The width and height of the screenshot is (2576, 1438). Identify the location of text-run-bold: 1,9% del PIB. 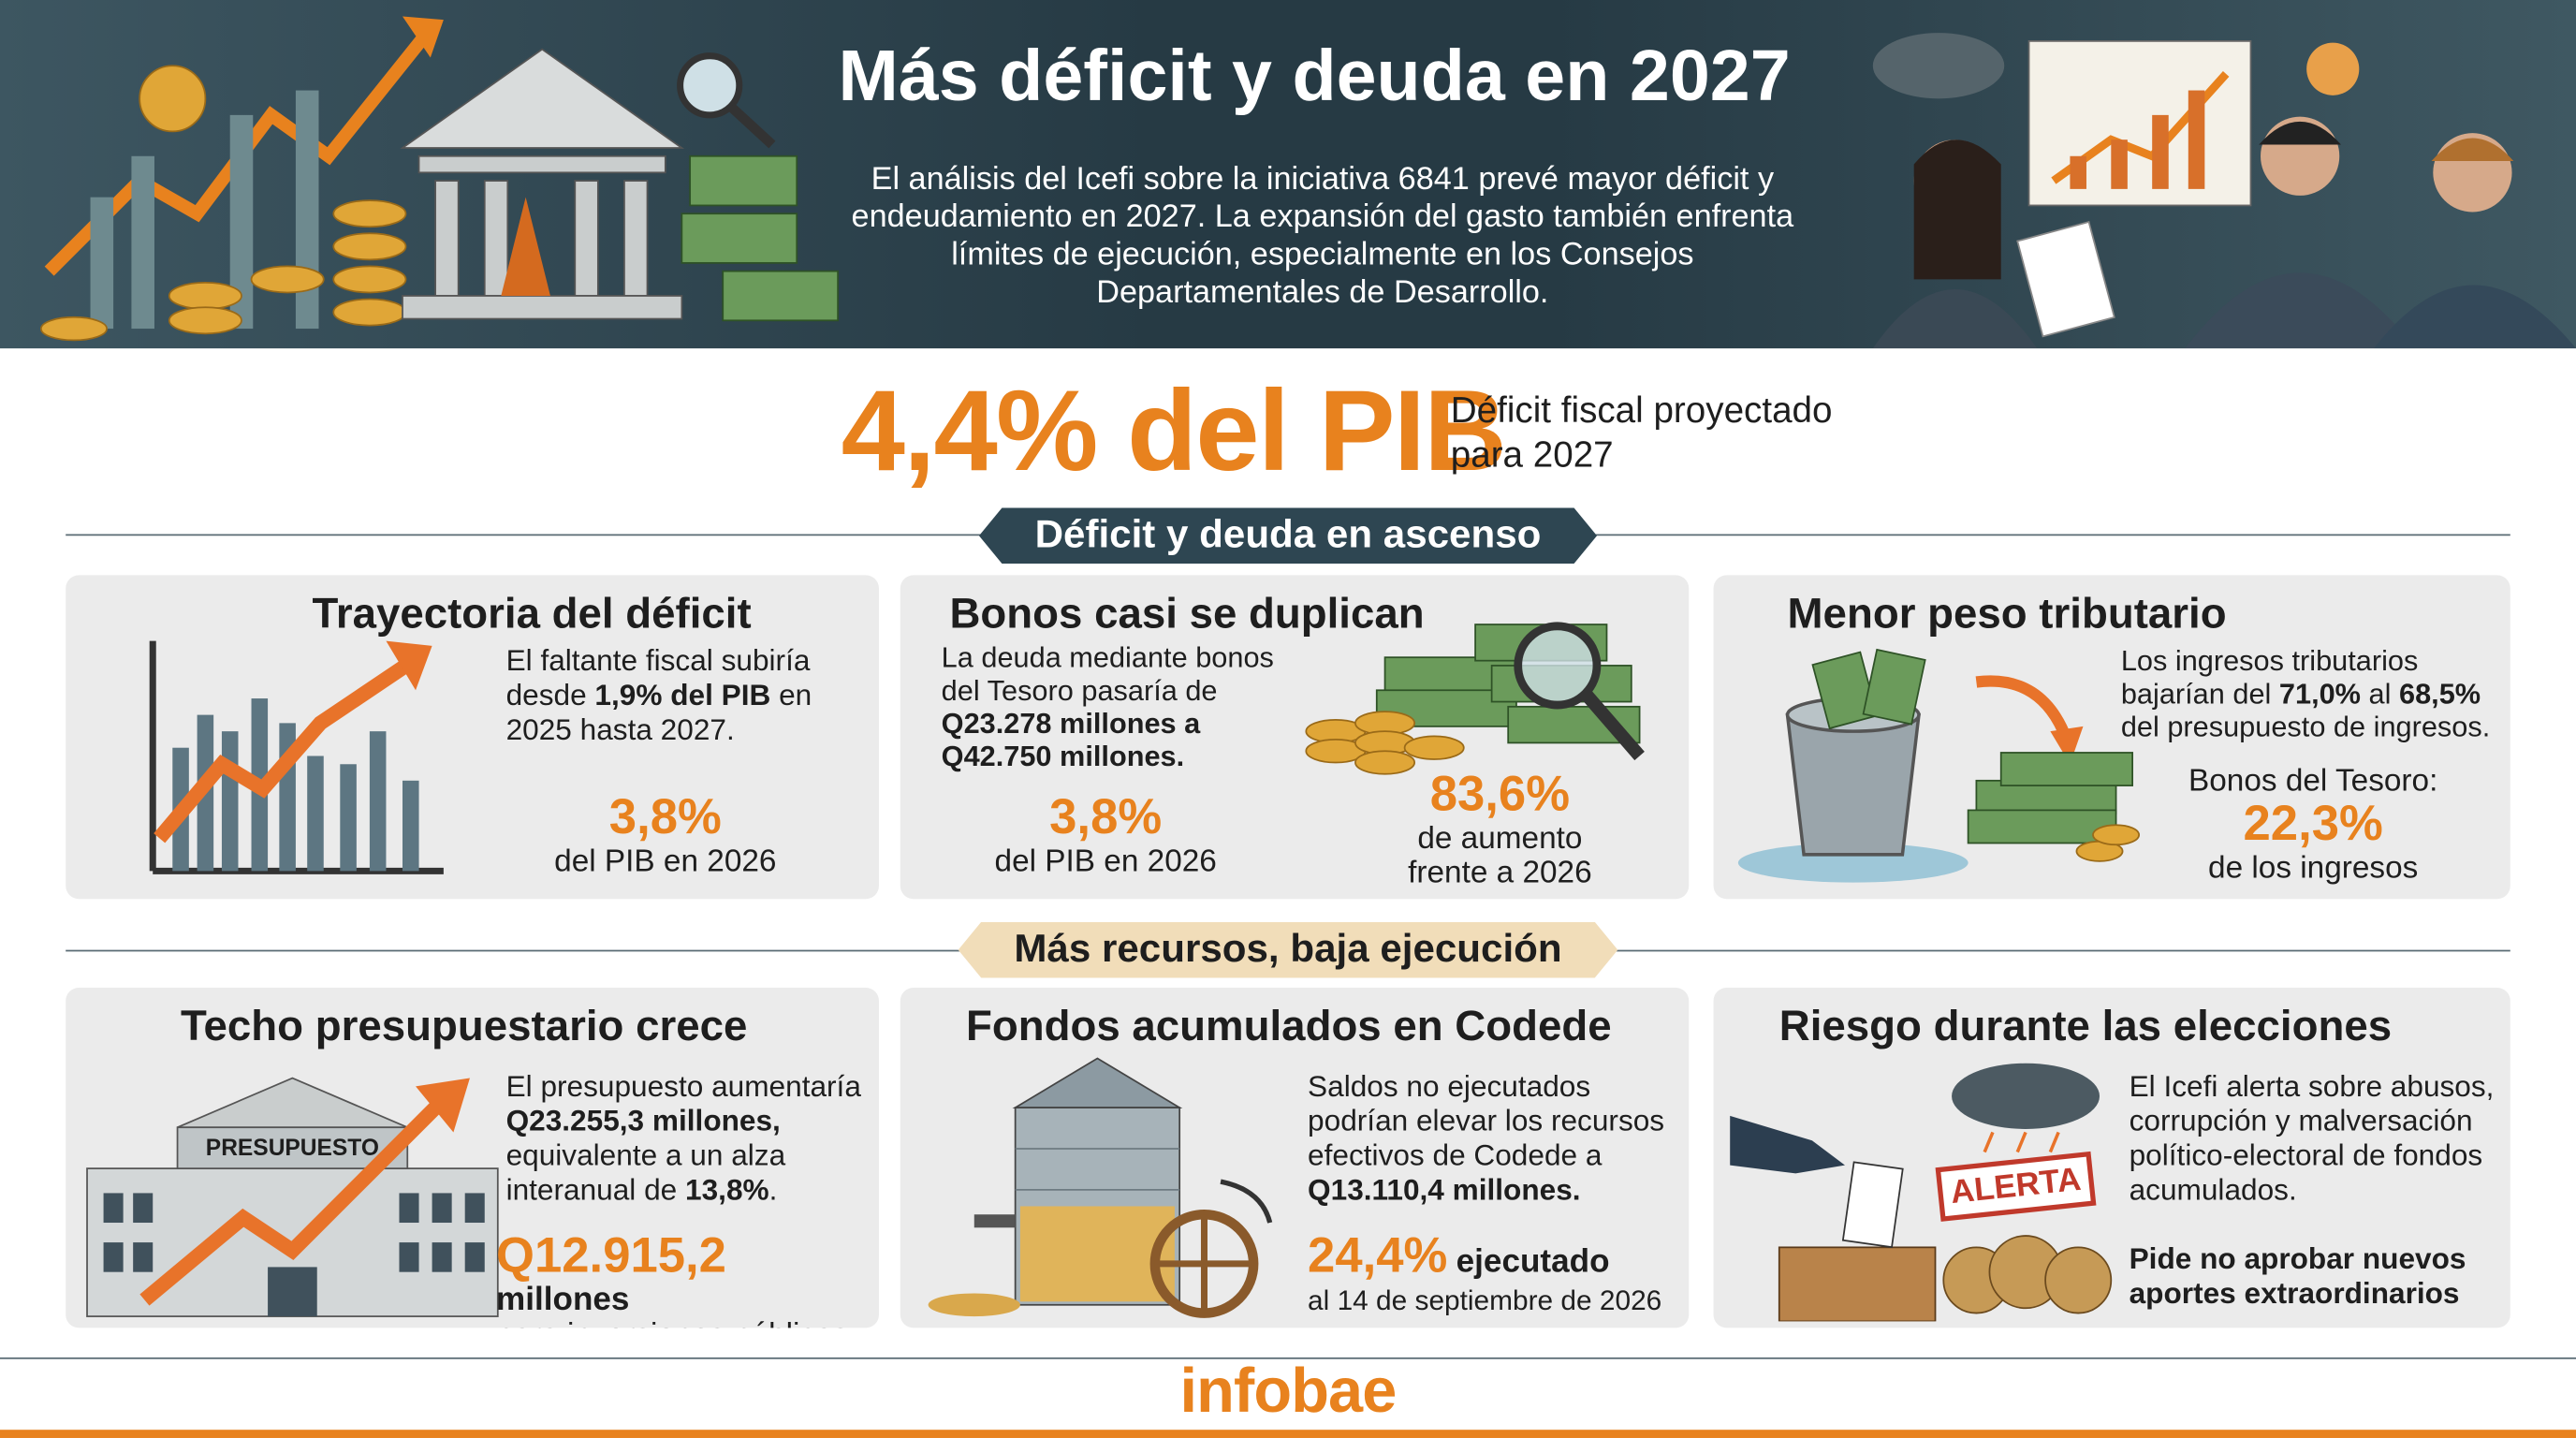
(682, 695).